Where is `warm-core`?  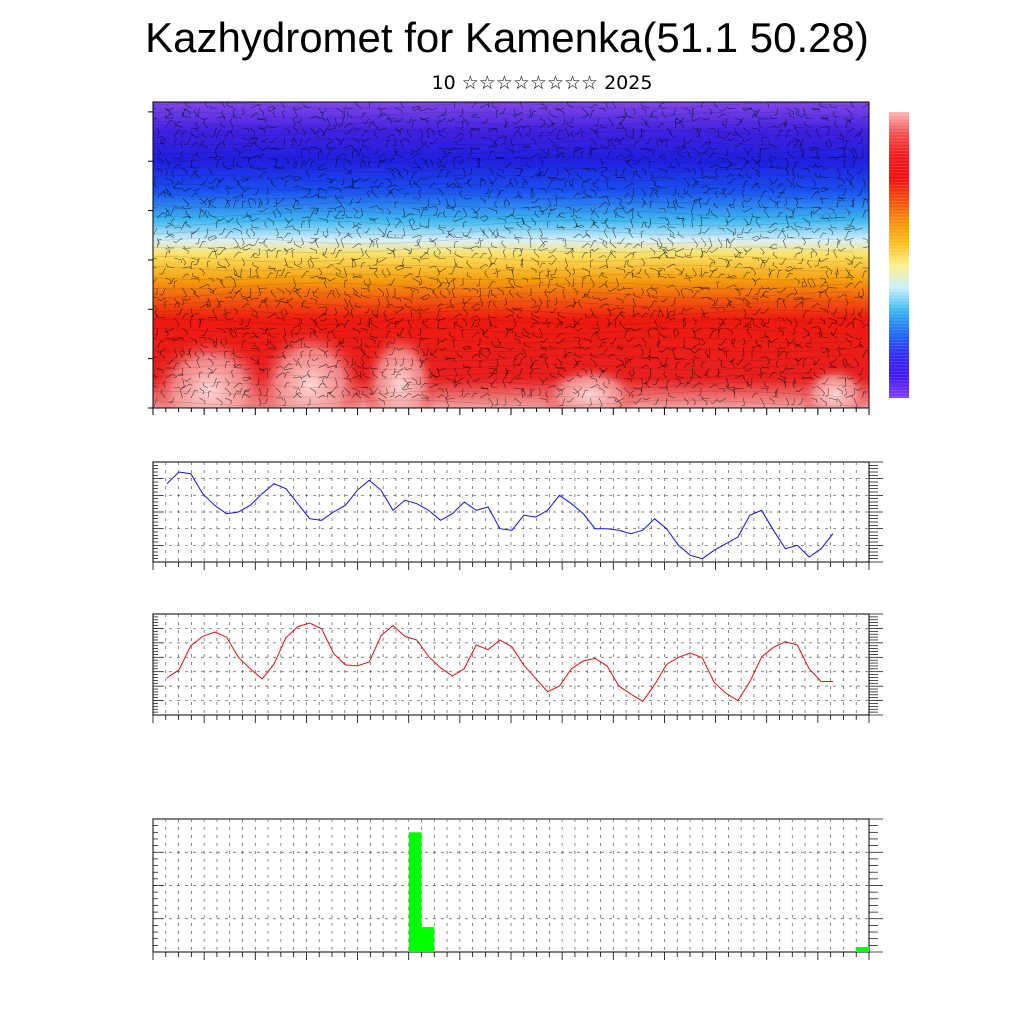 warm-core is located at coordinates (834, 386).